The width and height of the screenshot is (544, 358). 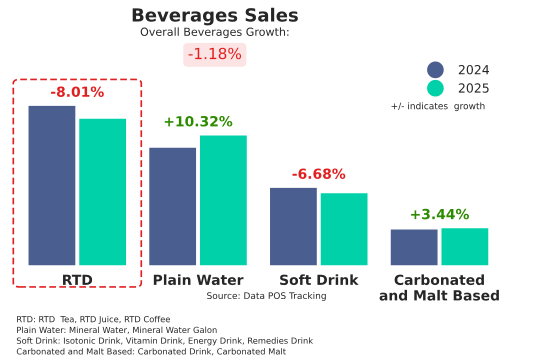 What do you see at coordinates (215, 17) in the screenshot?
I see `chart-title: Beverages Sales` at bounding box center [215, 17].